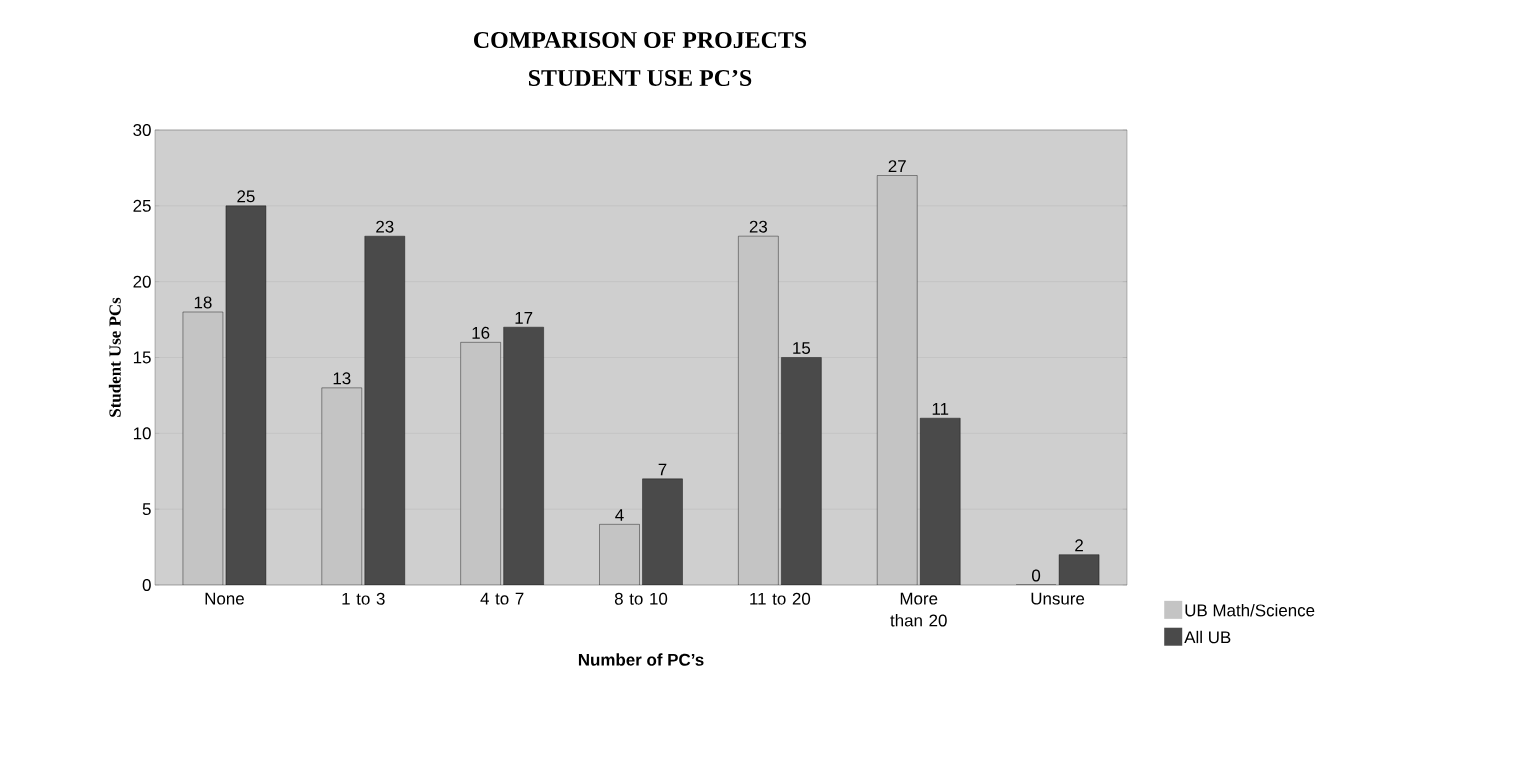 This screenshot has height=780, width=1536. Describe the element at coordinates (114, 357) in the screenshot. I see `y-axis-title: Student Use PCs` at that location.